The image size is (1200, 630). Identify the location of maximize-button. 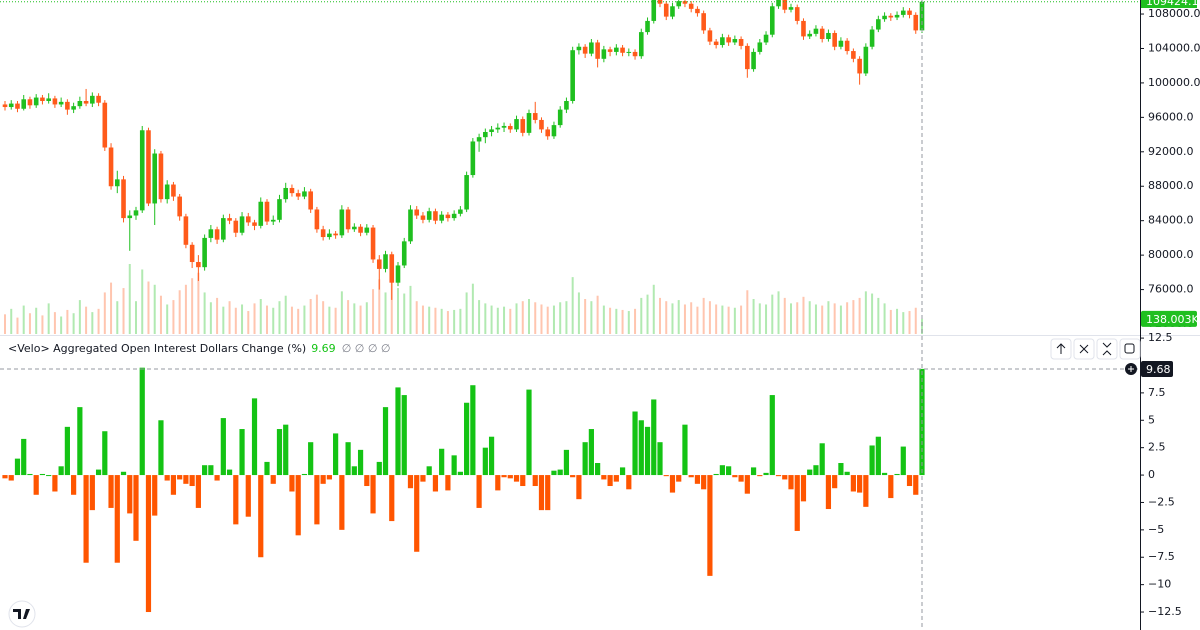
(1130, 349).